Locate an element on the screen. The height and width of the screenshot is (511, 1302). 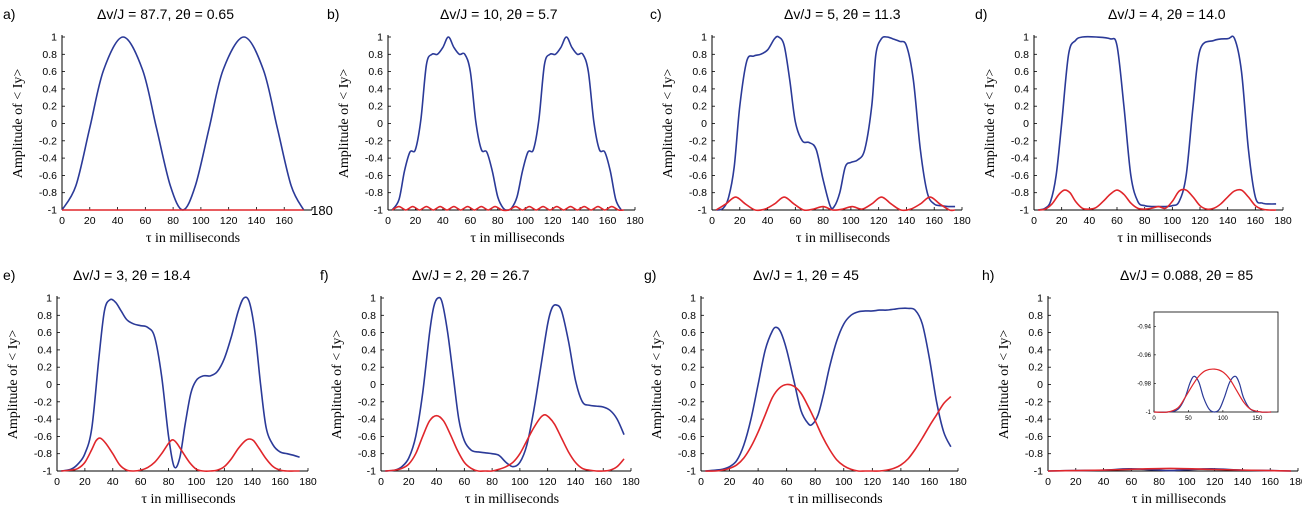
panel-title: Δv/J = 4, 2θ = 14.0 is located at coordinates (1167, 14).